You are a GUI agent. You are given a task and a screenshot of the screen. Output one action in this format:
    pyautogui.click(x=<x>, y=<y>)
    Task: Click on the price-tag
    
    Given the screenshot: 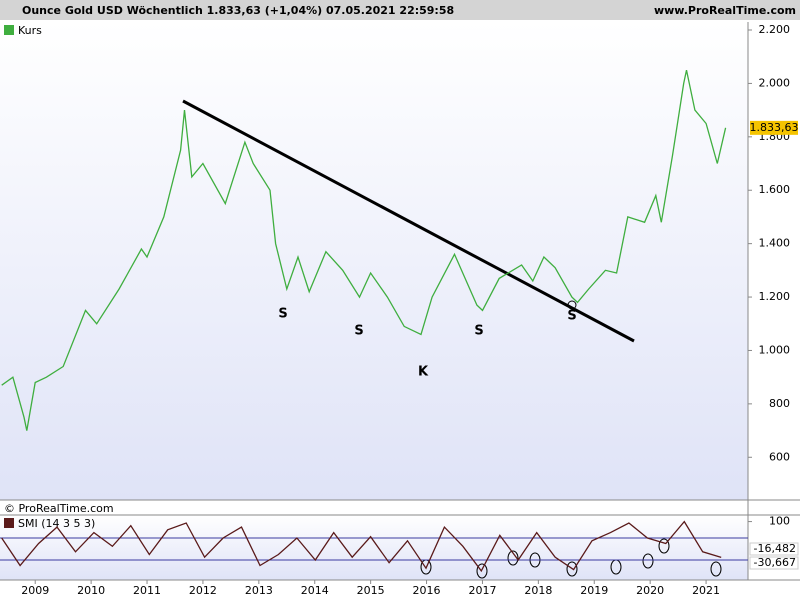 What is the action you would take?
    pyautogui.click(x=774, y=127)
    